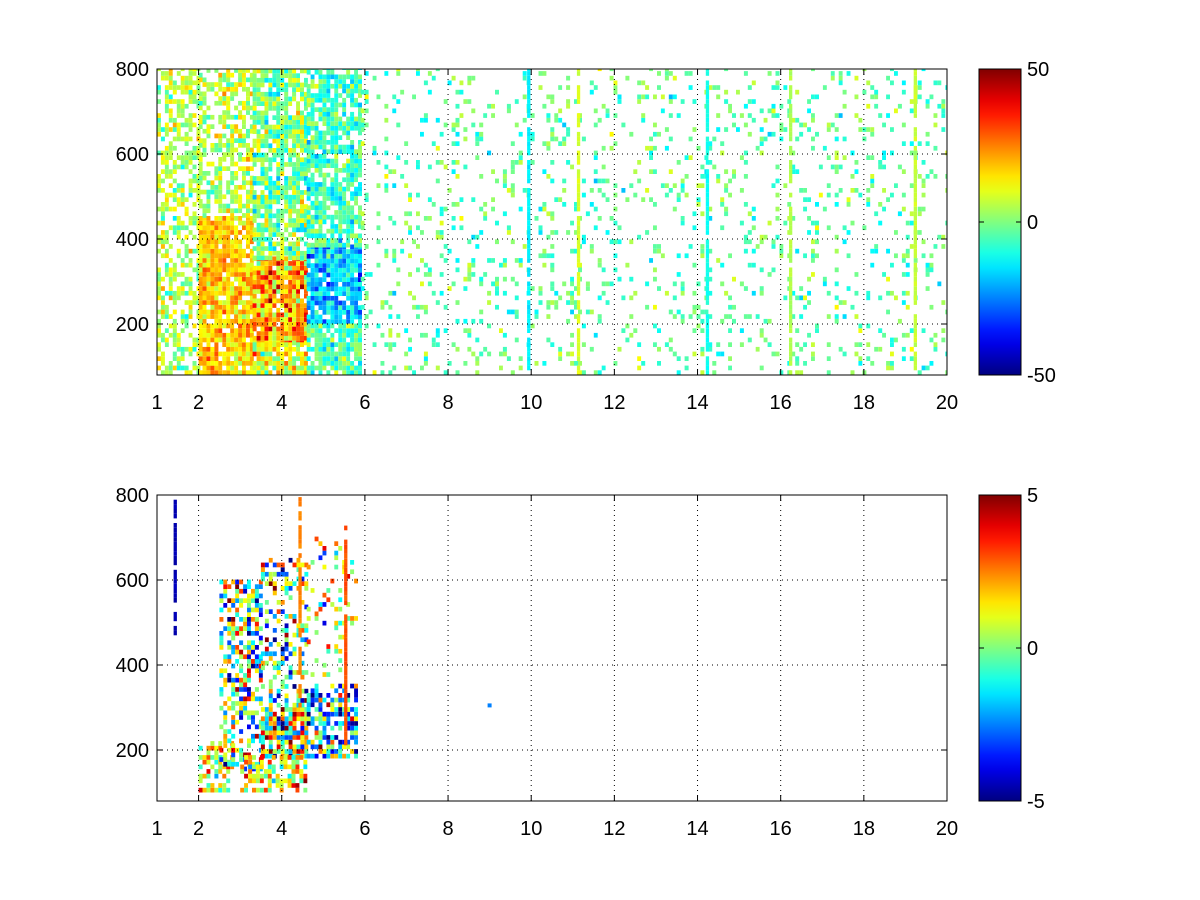  Describe the element at coordinates (447, 403) in the screenshot. I see `x-tick-label: 8` at that location.